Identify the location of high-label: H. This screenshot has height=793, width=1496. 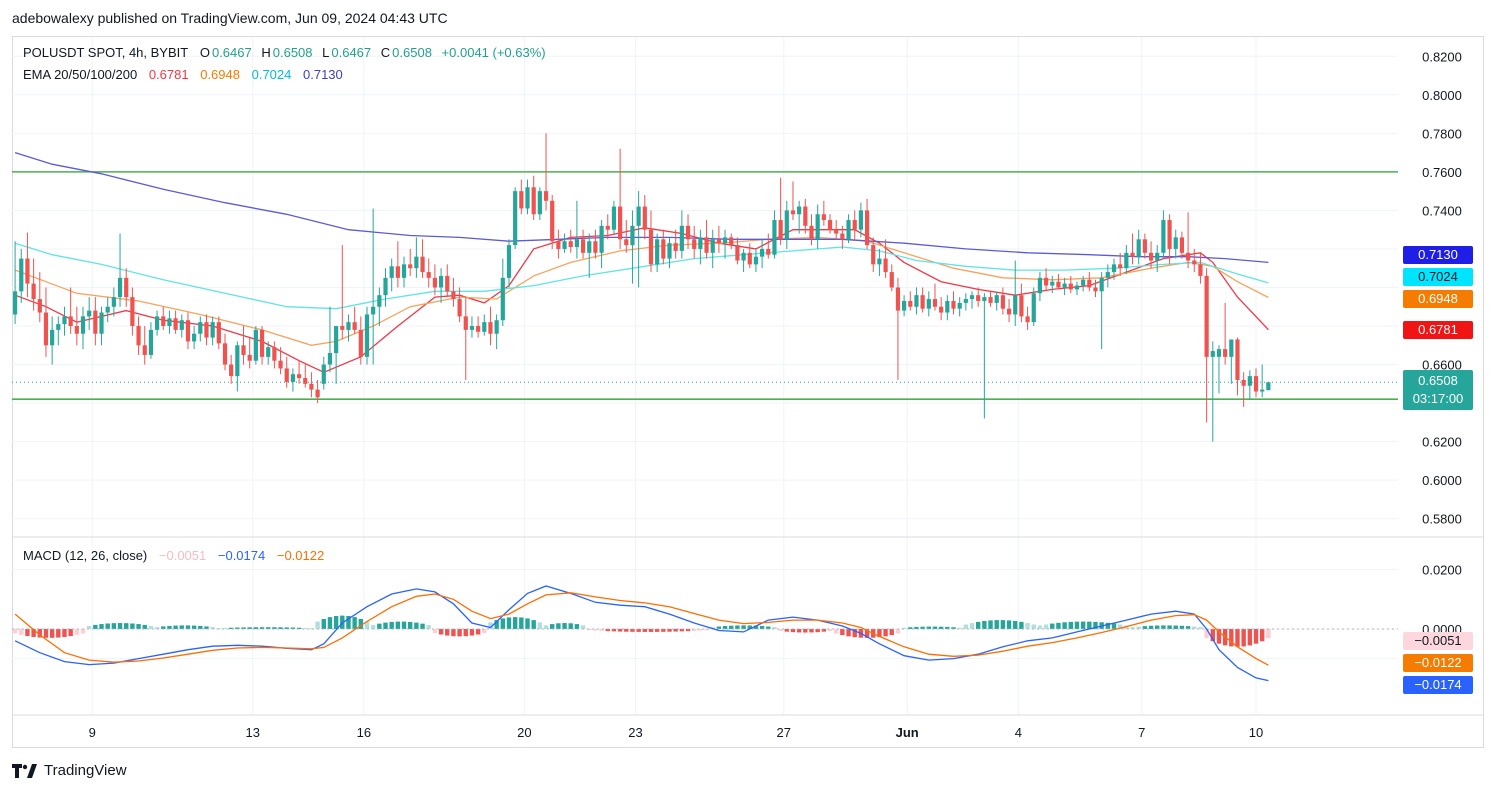
(266, 52).